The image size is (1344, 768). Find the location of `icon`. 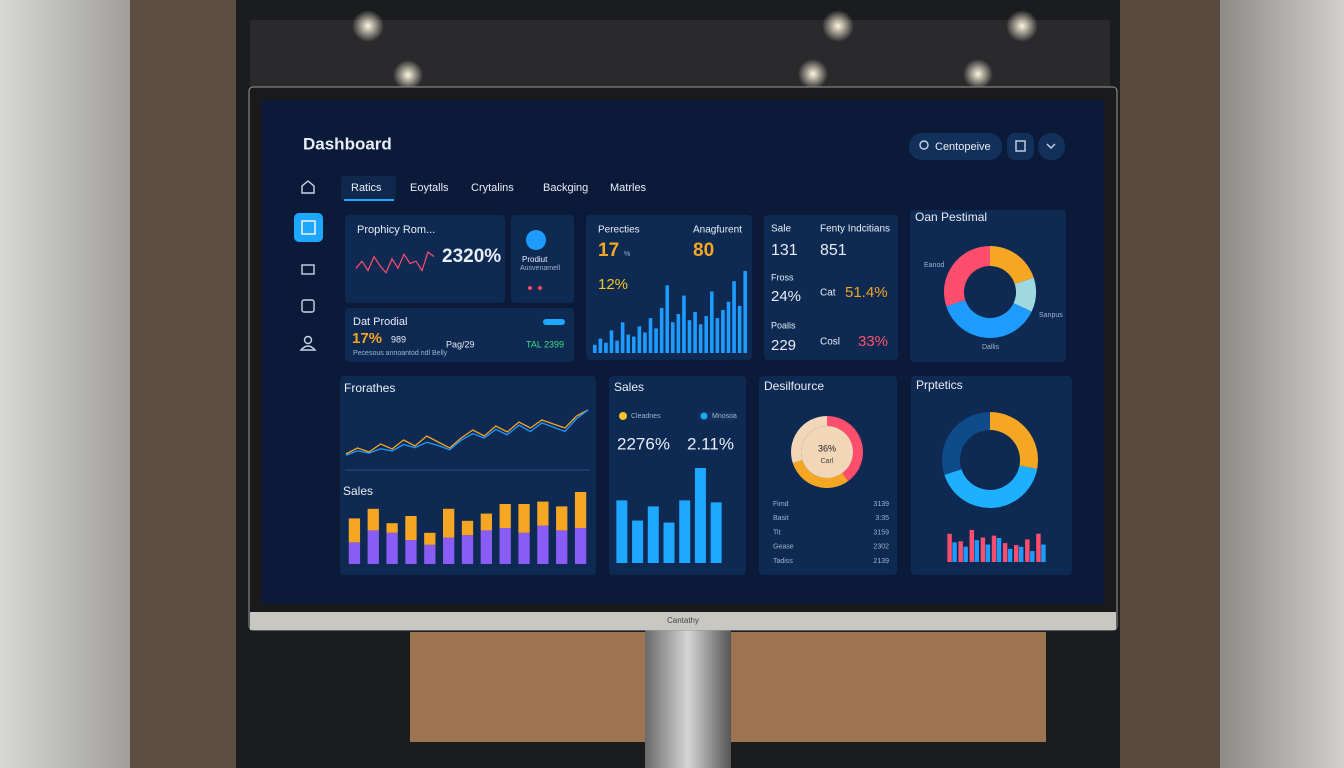

icon is located at coordinates (1020, 146).